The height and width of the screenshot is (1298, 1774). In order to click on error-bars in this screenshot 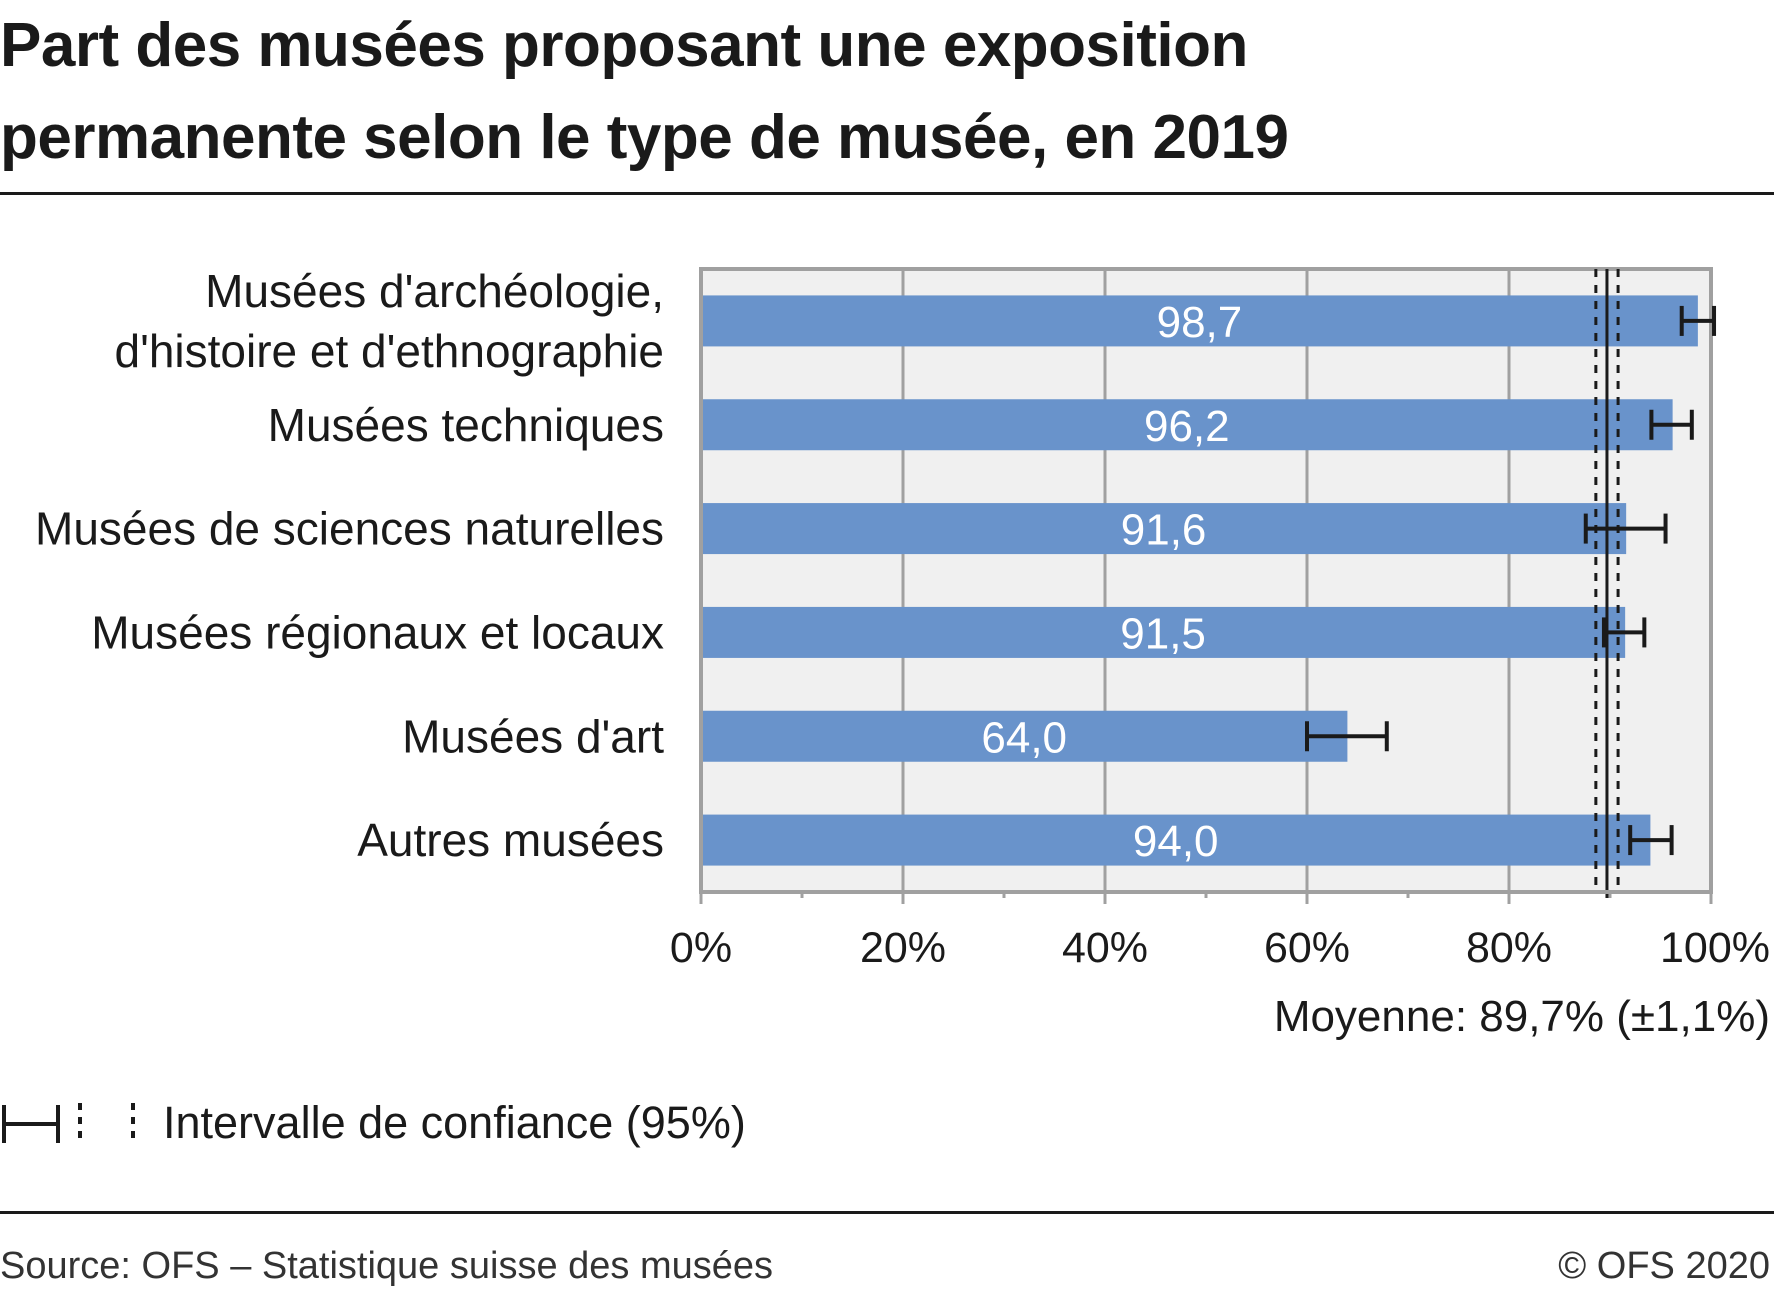, I will do `click(1511, 580)`.